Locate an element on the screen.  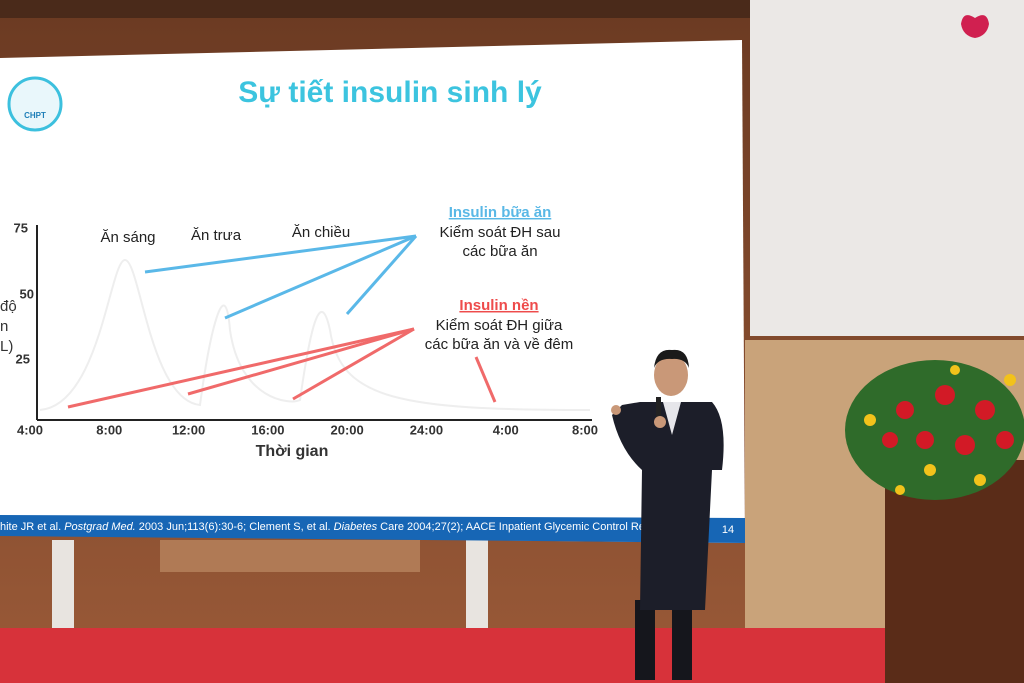
footer-part: hite JR et al. is located at coordinates (32, 527).